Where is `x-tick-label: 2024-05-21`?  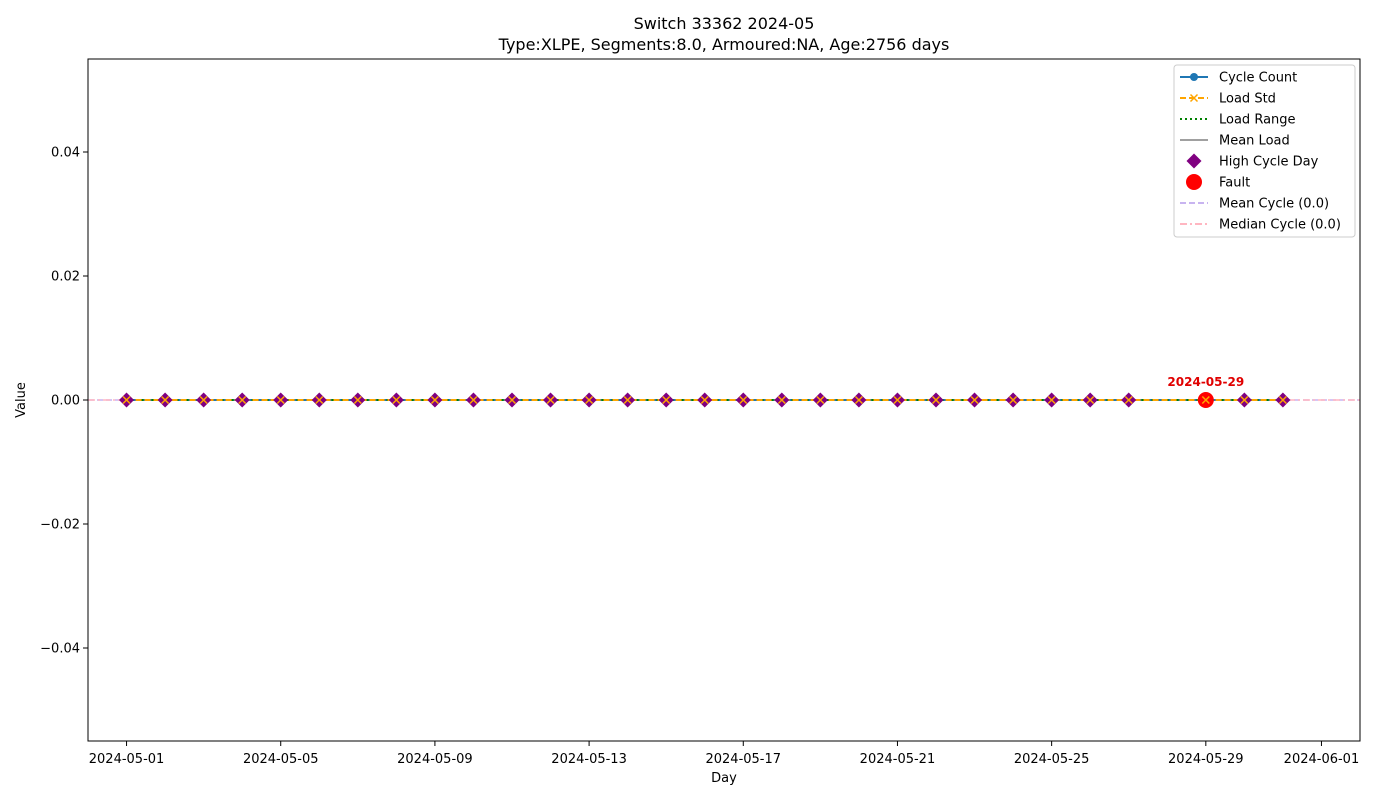 x-tick-label: 2024-05-21 is located at coordinates (898, 759).